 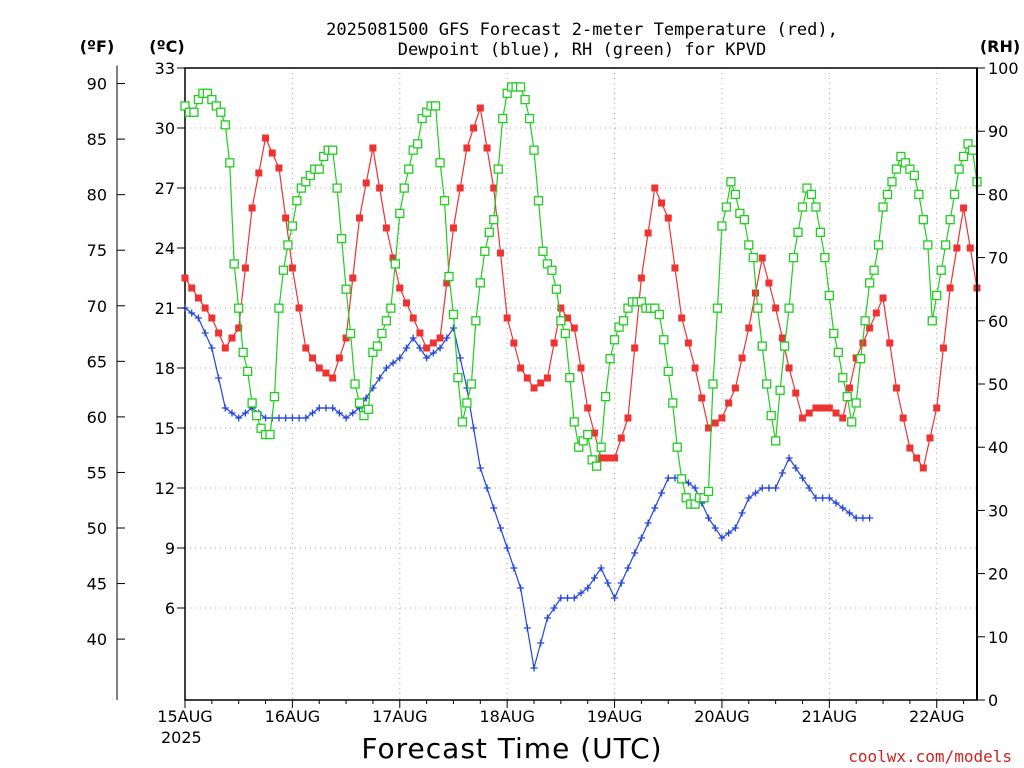 I want to click on rh-tick-label: 20, so click(x=998, y=574).